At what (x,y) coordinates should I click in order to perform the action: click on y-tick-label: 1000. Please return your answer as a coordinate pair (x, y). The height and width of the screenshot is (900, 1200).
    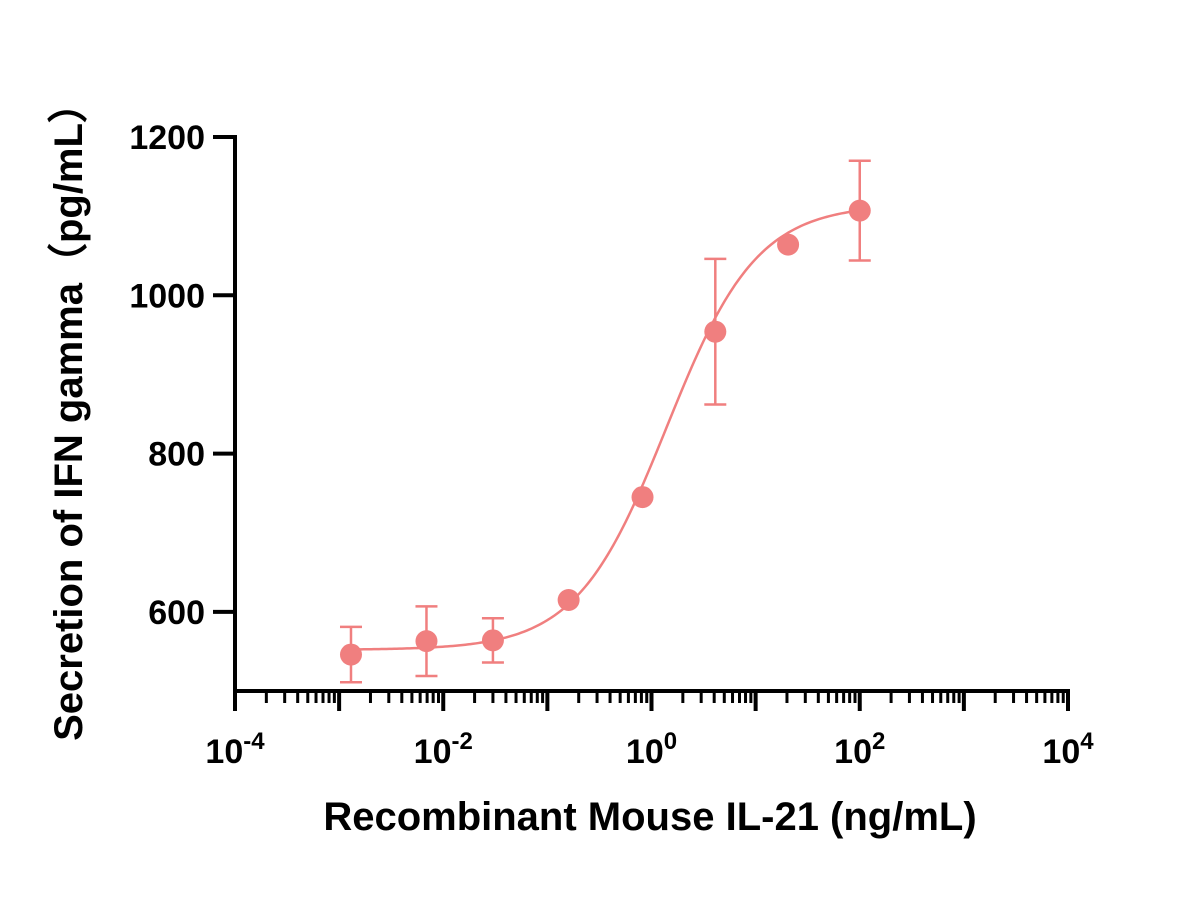
    Looking at the image, I should click on (167, 296).